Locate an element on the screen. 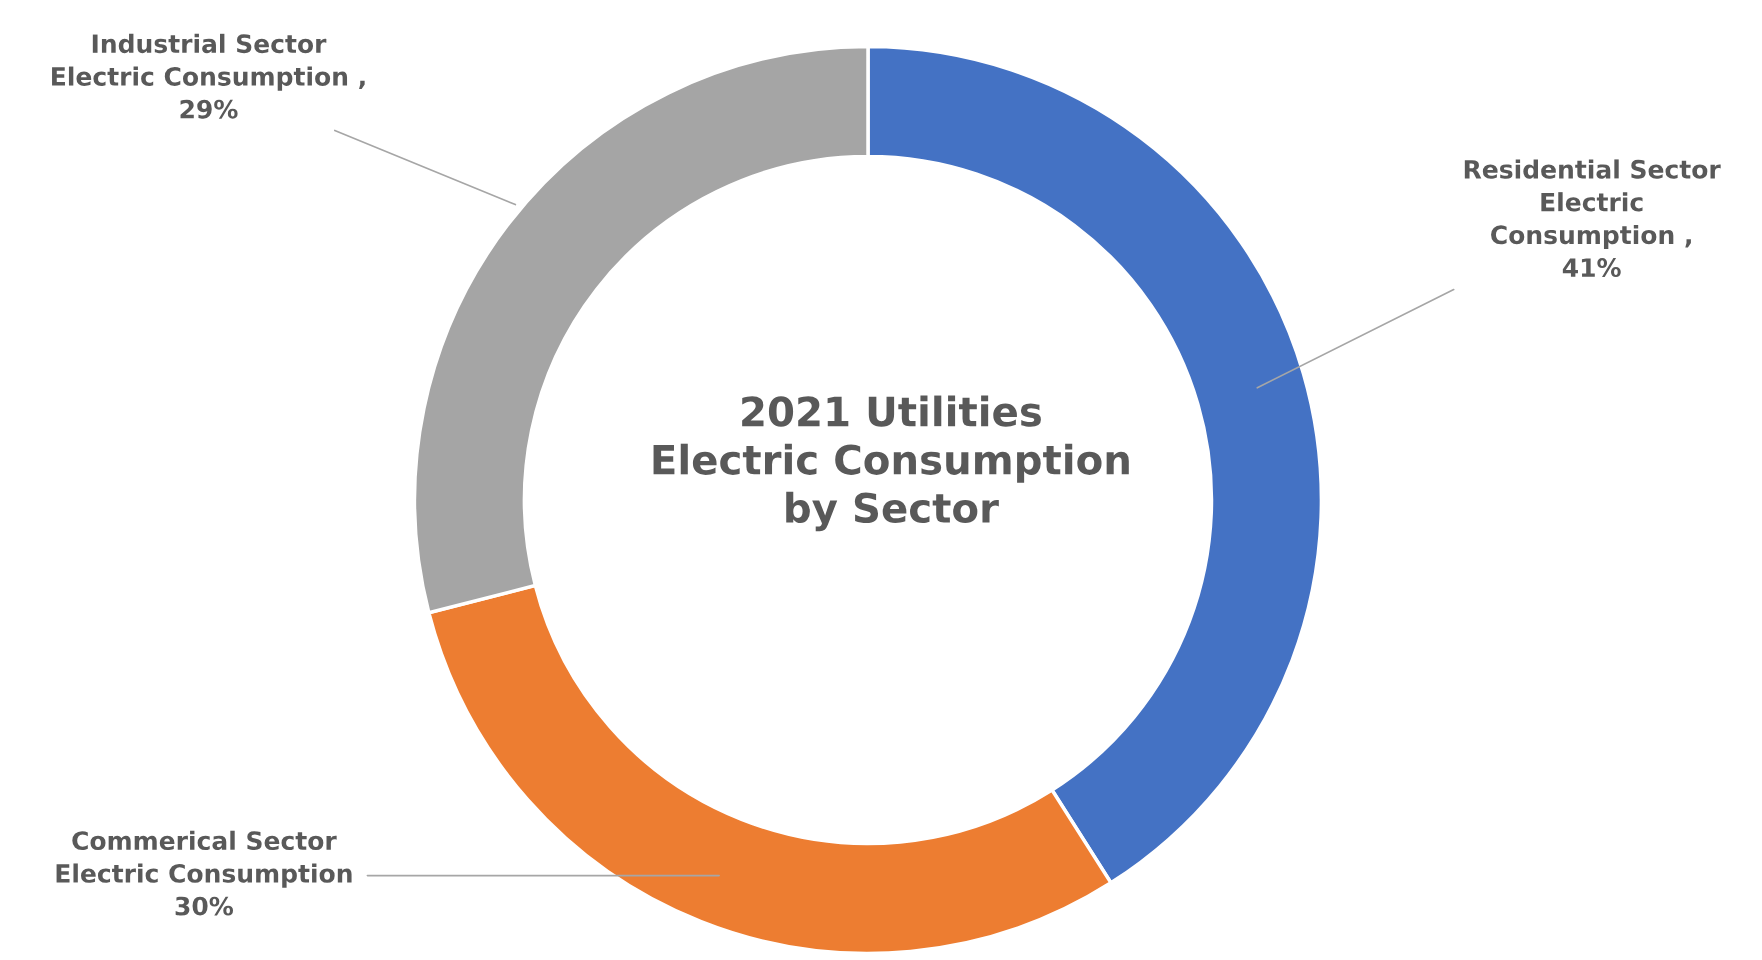 The height and width of the screenshot is (960, 1762). slice-label: Industrial Sector Electric Consumption , 29% is located at coordinates (208, 76).